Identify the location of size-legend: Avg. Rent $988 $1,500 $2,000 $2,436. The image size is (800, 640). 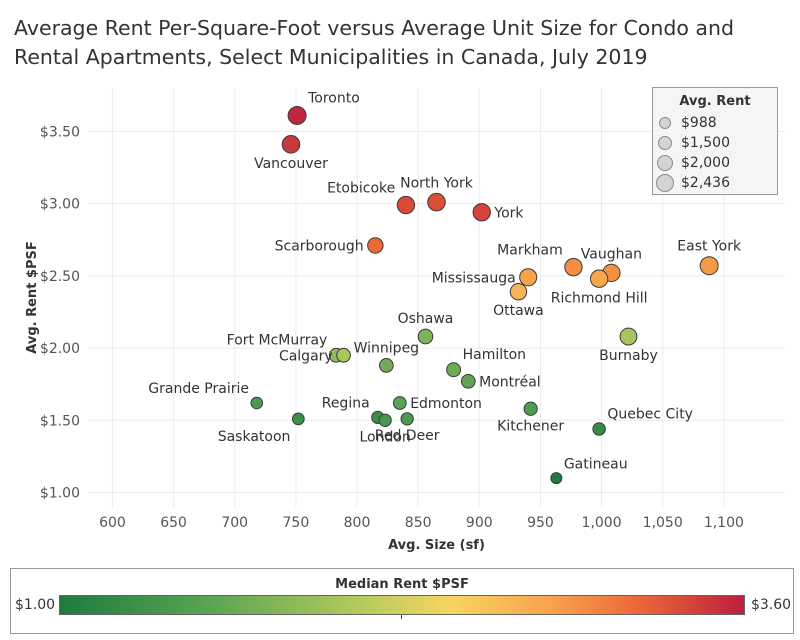
(715, 141).